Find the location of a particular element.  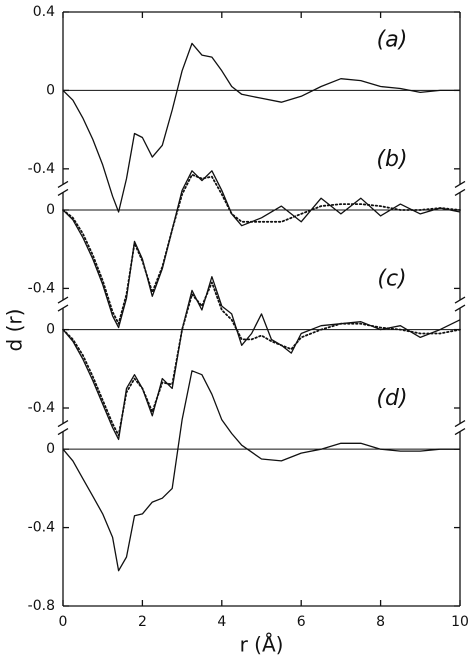

x-tick-label: 6 is located at coordinates (301, 622).